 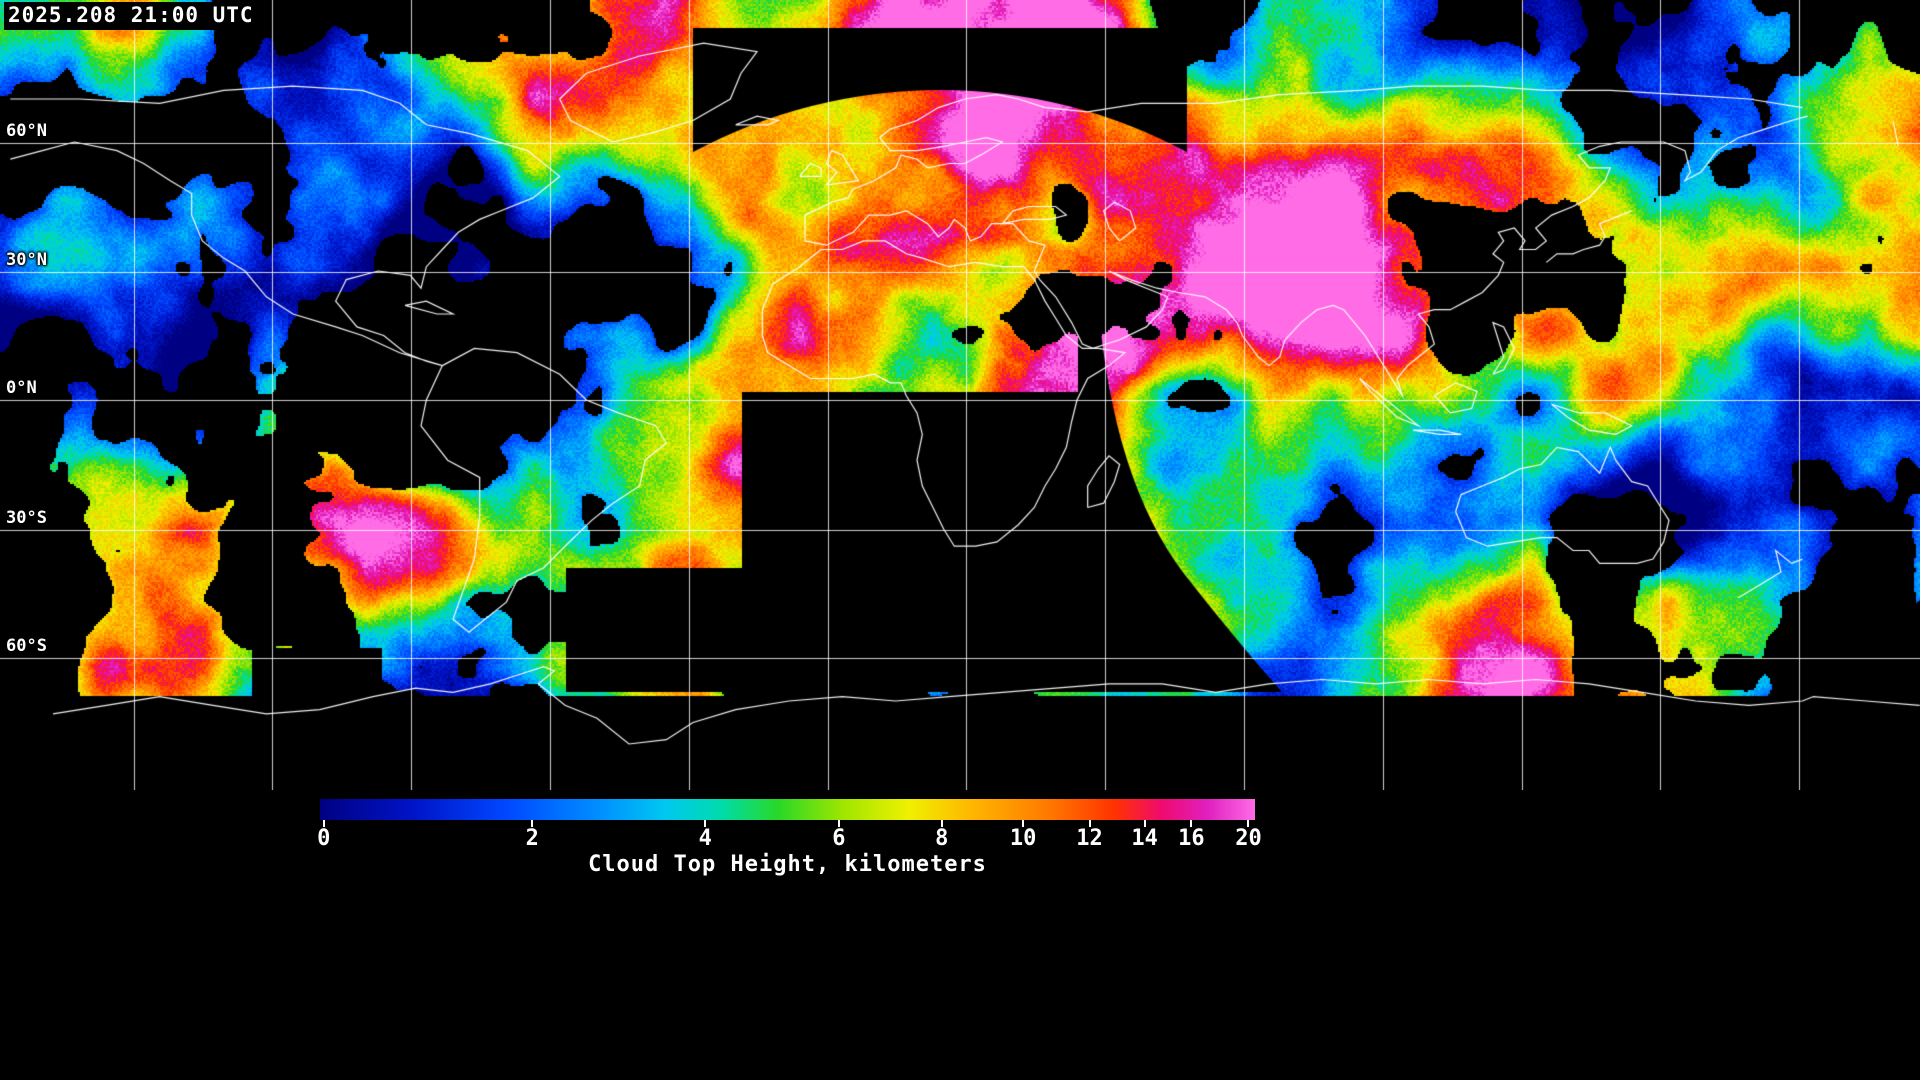 What do you see at coordinates (26, 518) in the screenshot?
I see `latitude-label: 30°S` at bounding box center [26, 518].